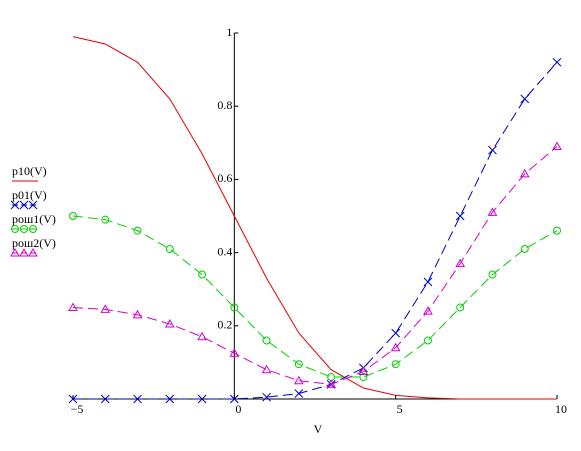 This screenshot has height=451, width=581. Describe the element at coordinates (224, 105) in the screenshot. I see `y-tick-label: 0.8` at that location.